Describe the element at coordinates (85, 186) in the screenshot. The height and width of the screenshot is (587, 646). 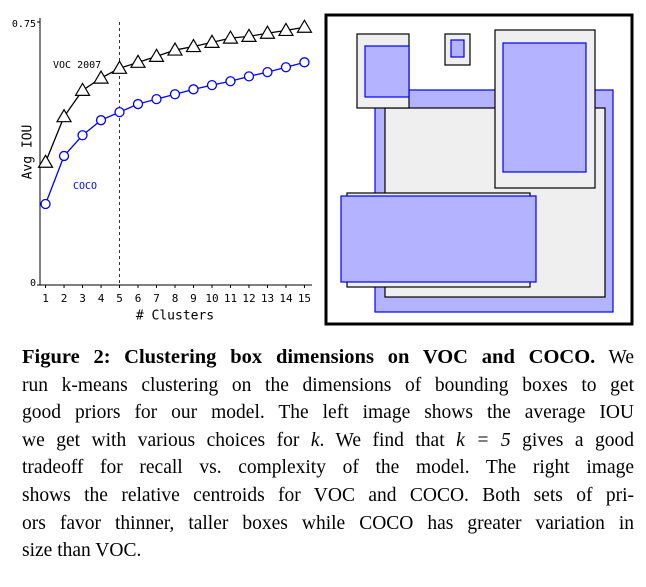
I see `series-label: COCO` at that location.